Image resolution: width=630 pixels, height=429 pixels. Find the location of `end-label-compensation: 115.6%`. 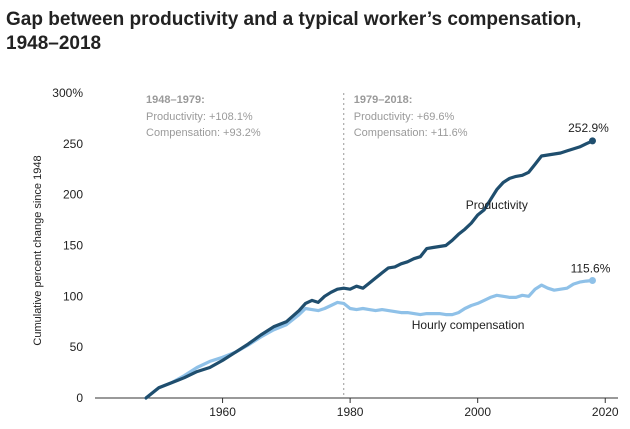

end-label-compensation: 115.6% is located at coordinates (591, 268).